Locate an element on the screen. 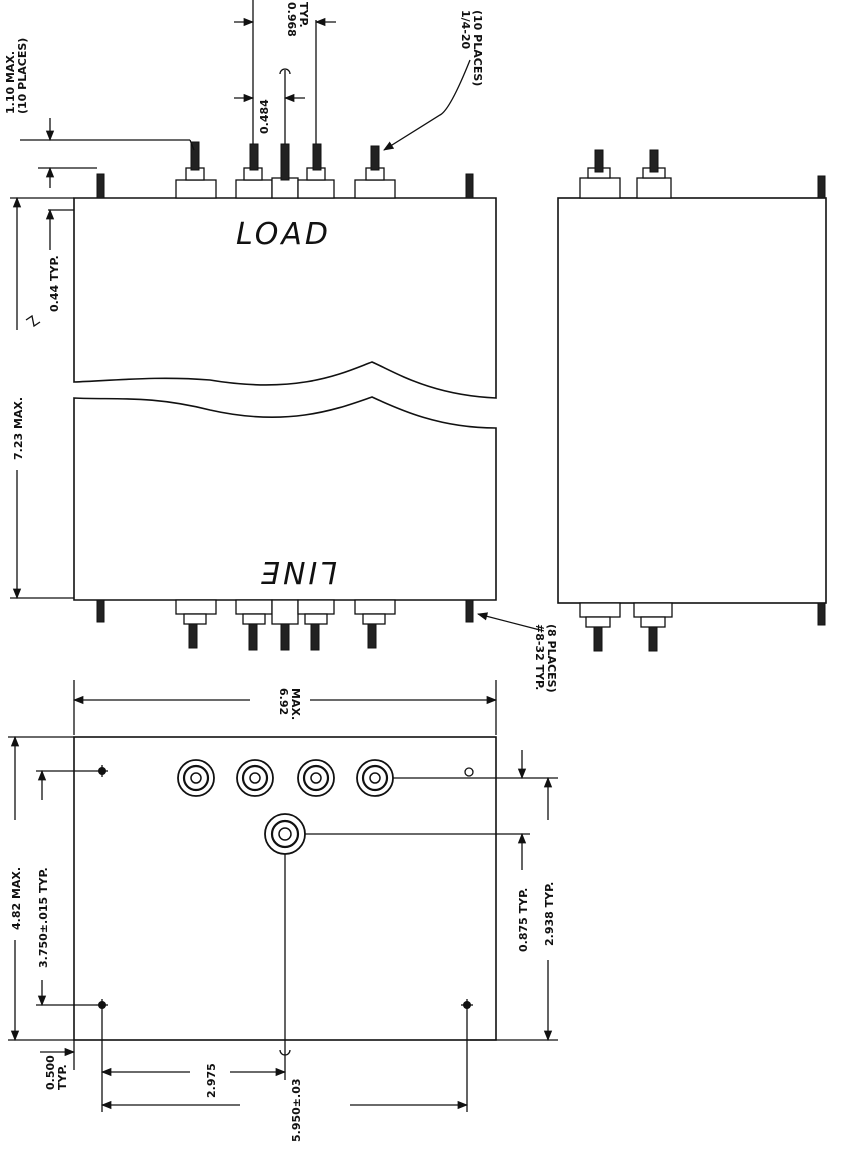 The image size is (857, 1160). dim-terminal-thread: 1/4-20 is located at coordinates (465, 30).